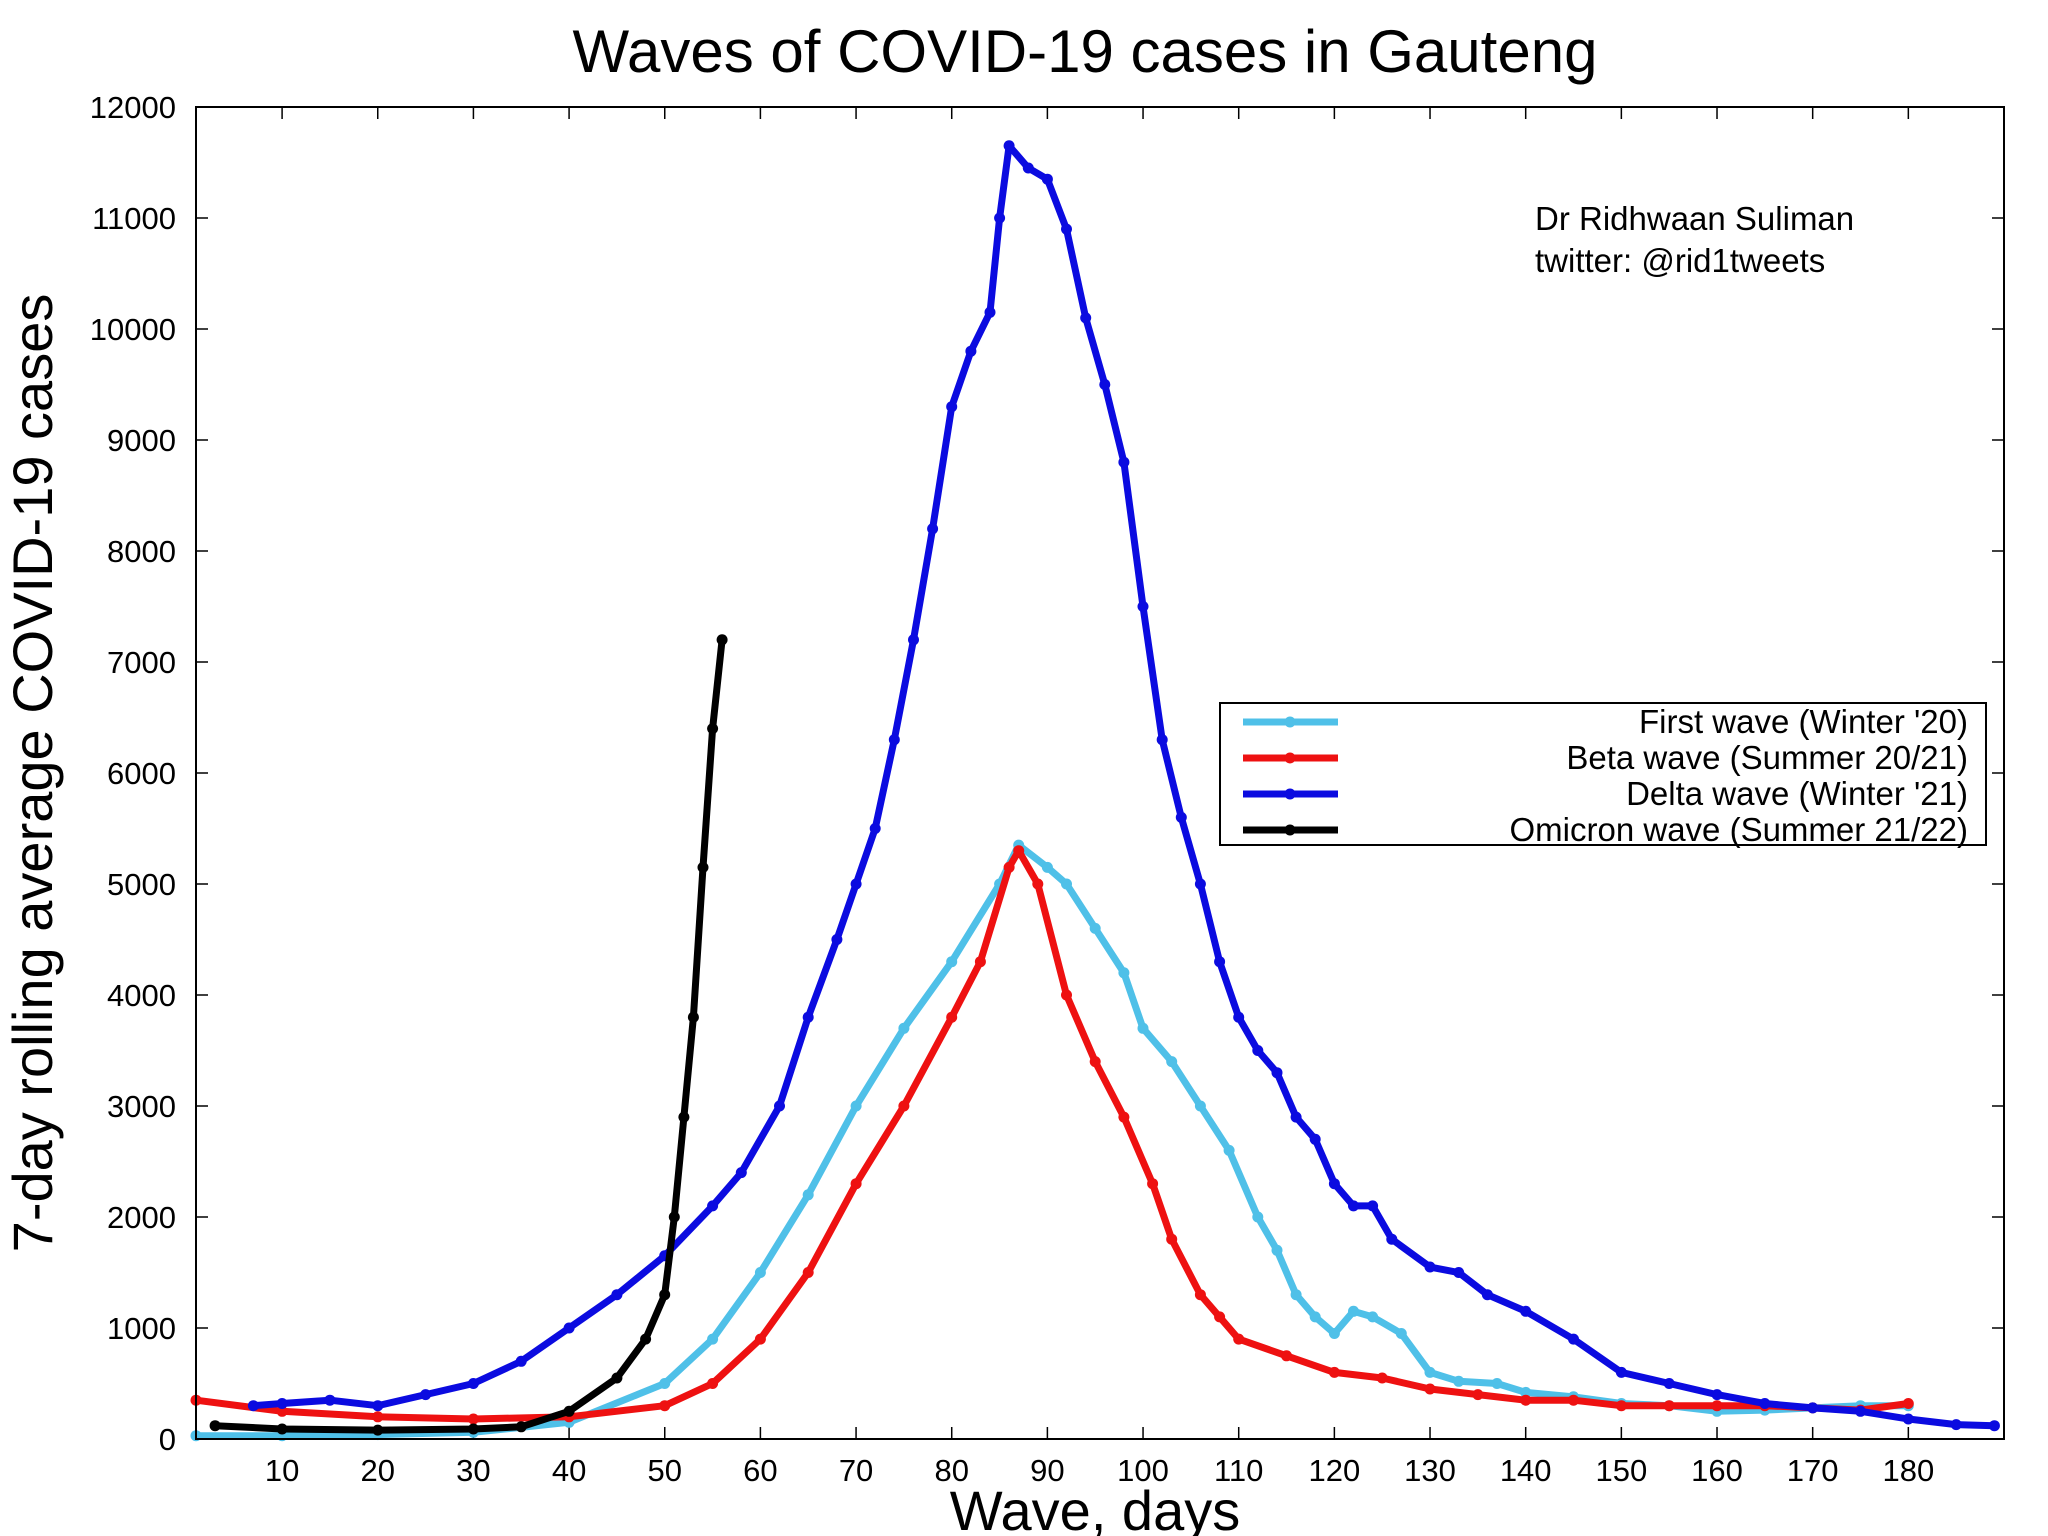 The width and height of the screenshot is (2048, 1536). What do you see at coordinates (378, 1470) in the screenshot?
I see `x-tick-label: 20` at bounding box center [378, 1470].